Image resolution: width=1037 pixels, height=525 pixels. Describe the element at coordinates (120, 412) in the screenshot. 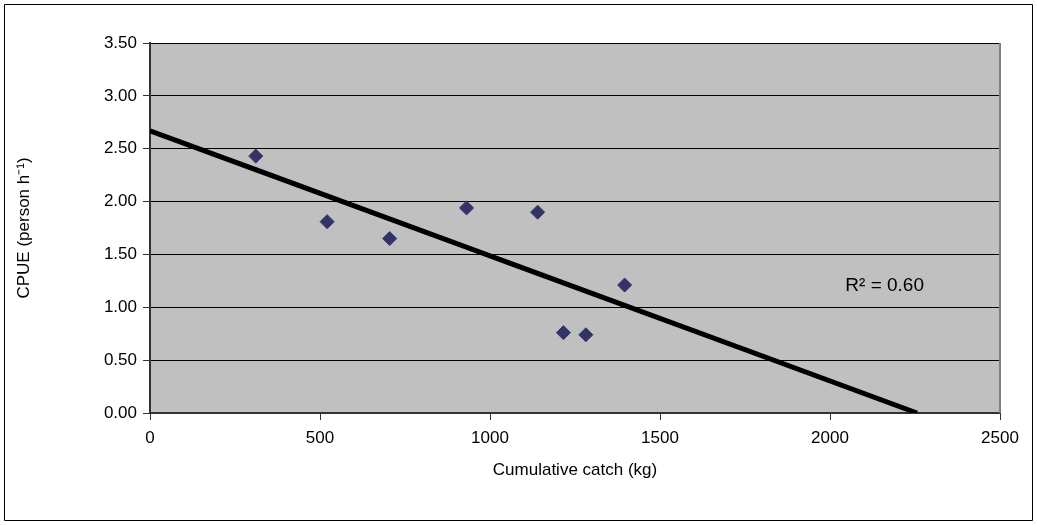

I see `y-tick-label: 0.00` at that location.